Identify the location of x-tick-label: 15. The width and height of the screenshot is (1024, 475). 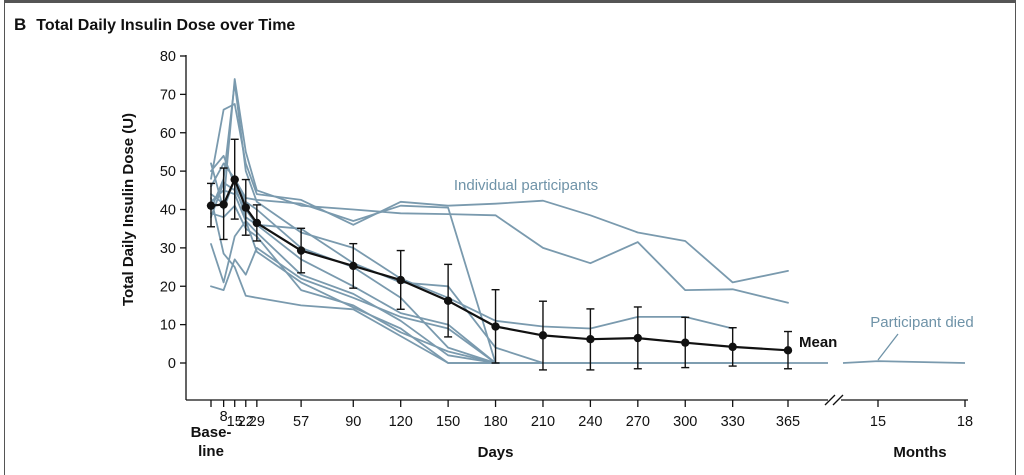
(235, 422).